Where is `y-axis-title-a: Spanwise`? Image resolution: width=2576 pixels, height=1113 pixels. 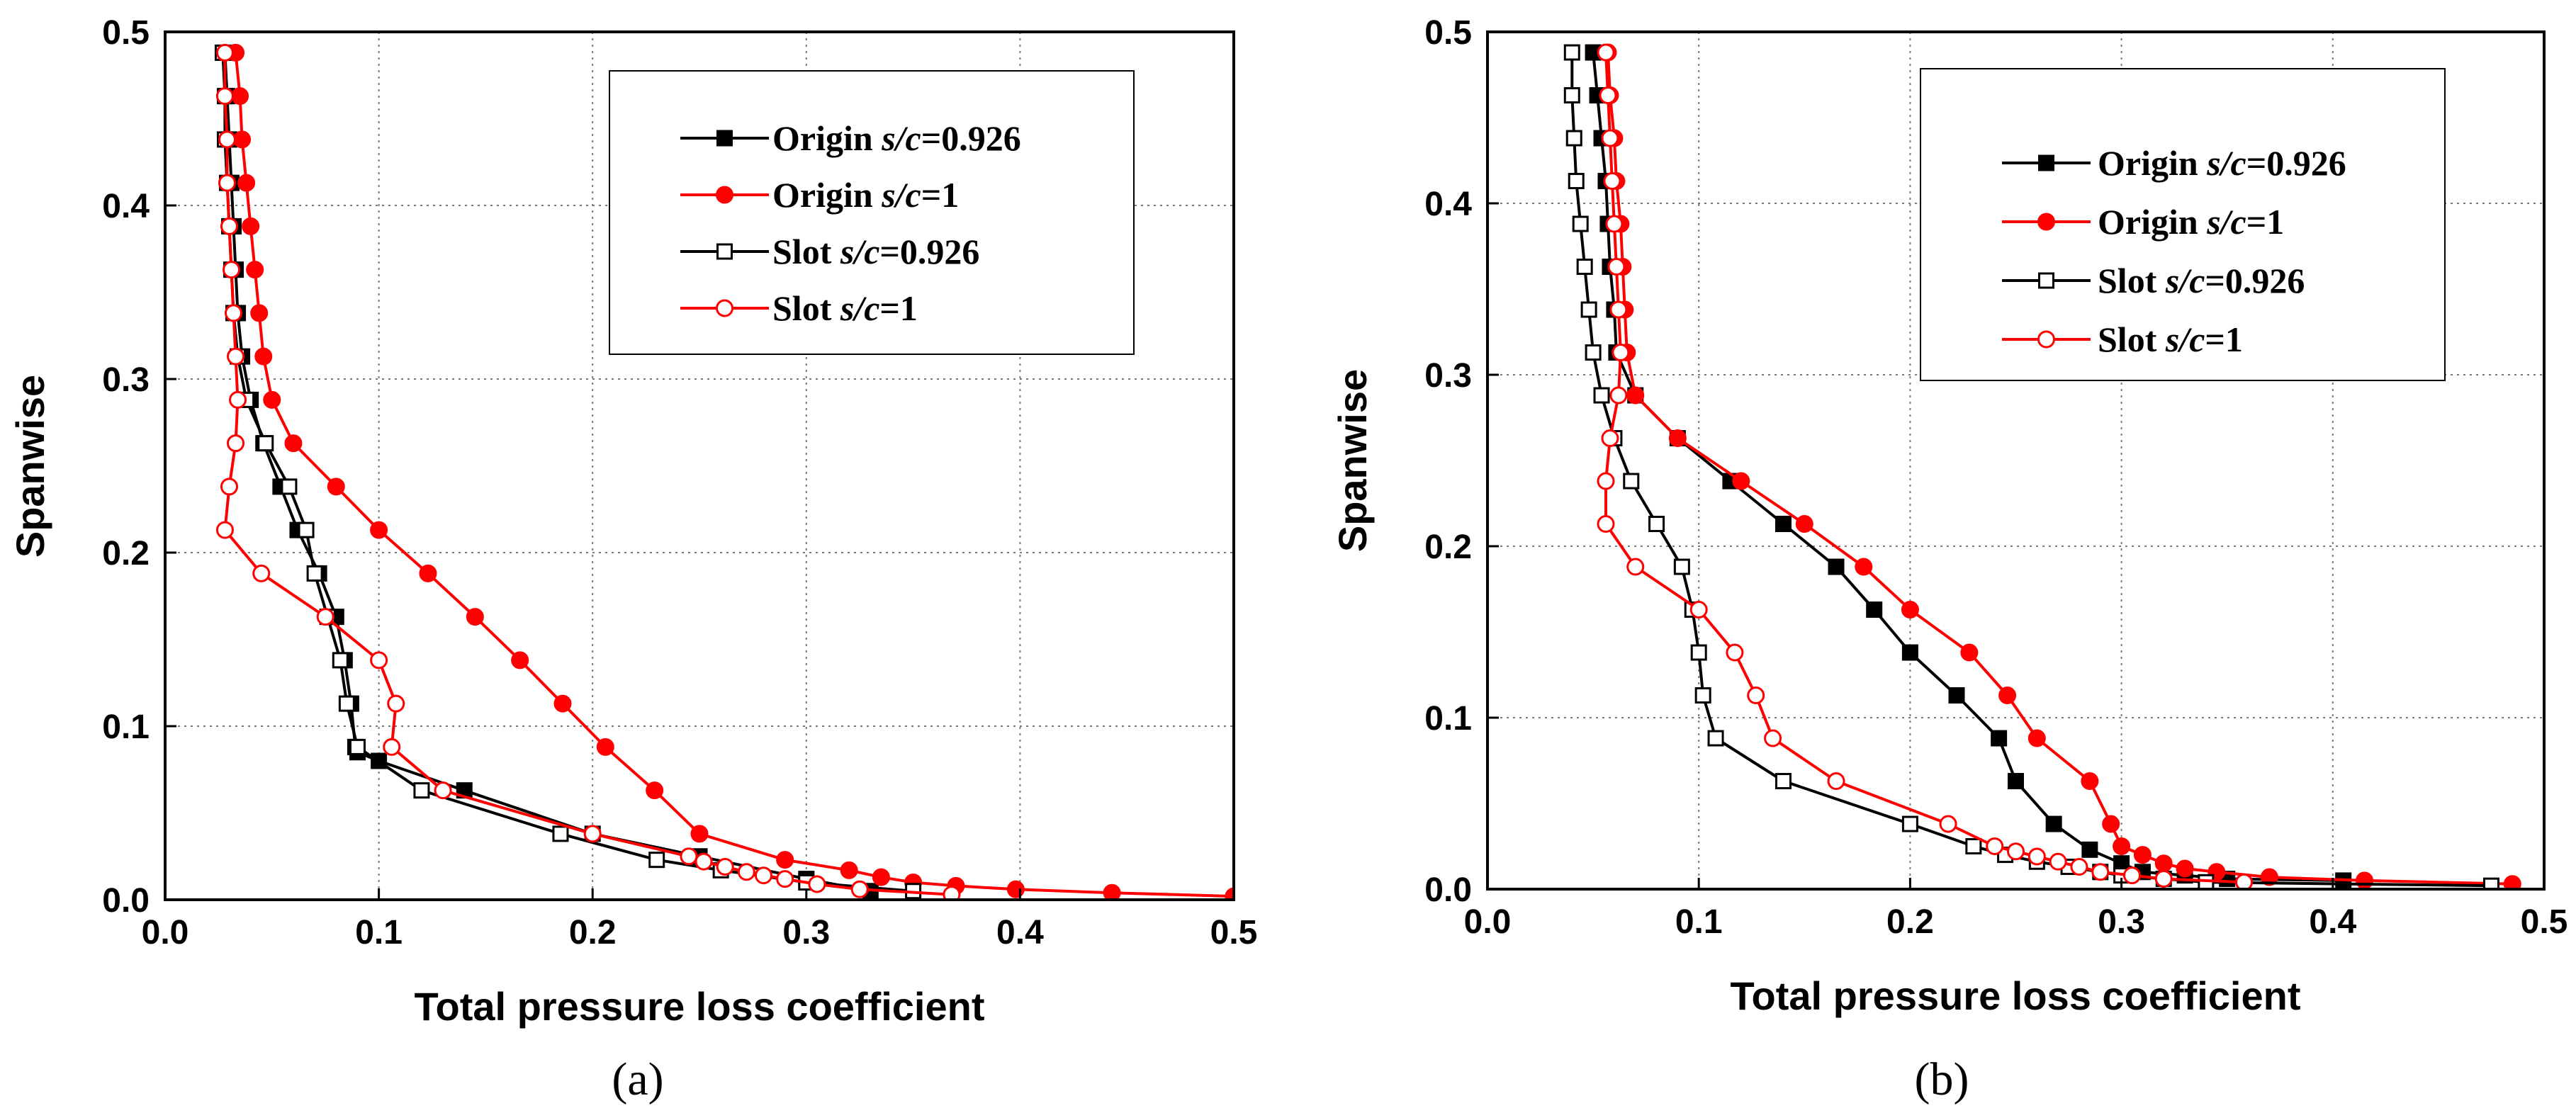
y-axis-title-a: Spanwise is located at coordinates (30, 467).